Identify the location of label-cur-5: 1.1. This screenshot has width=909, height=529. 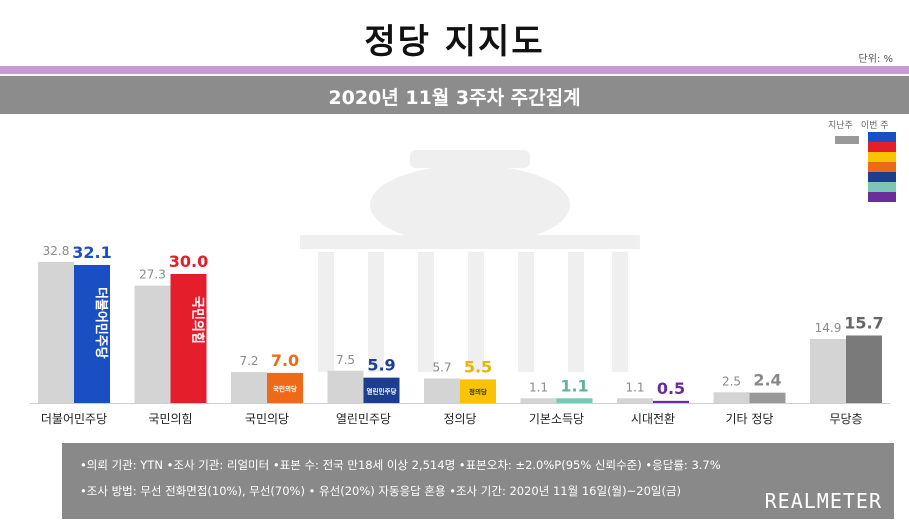
(574, 385).